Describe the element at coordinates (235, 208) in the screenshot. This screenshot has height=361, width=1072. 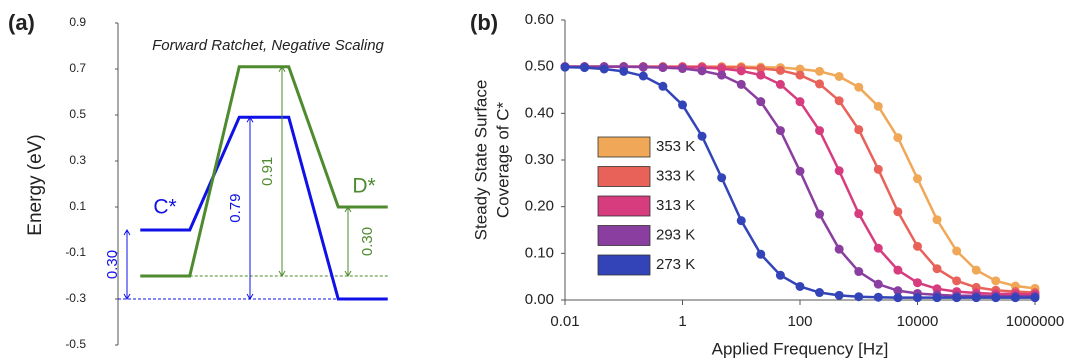
I see `annotation: 0.79` at that location.